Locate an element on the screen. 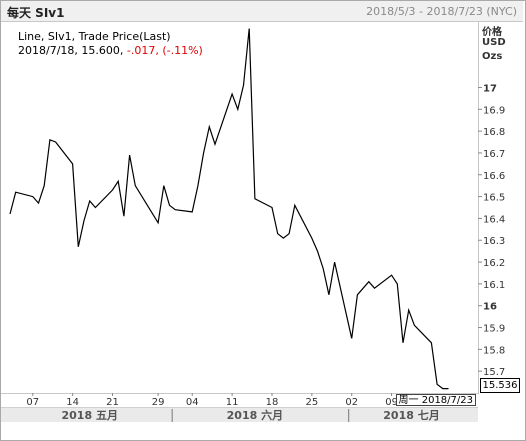 The width and height of the screenshot is (526, 441). x-tick-label: 25 is located at coordinates (311, 402).